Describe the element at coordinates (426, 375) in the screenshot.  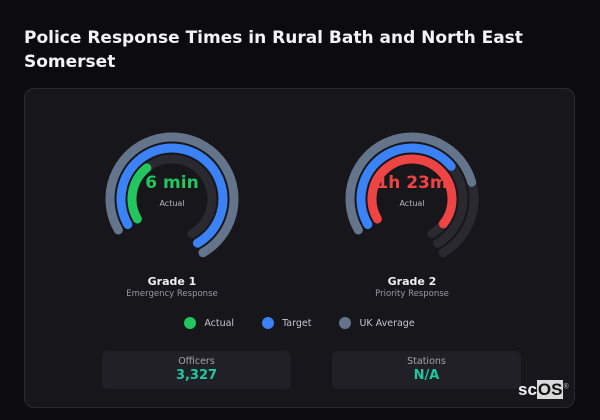
I see `stat-value: N/A` at that location.